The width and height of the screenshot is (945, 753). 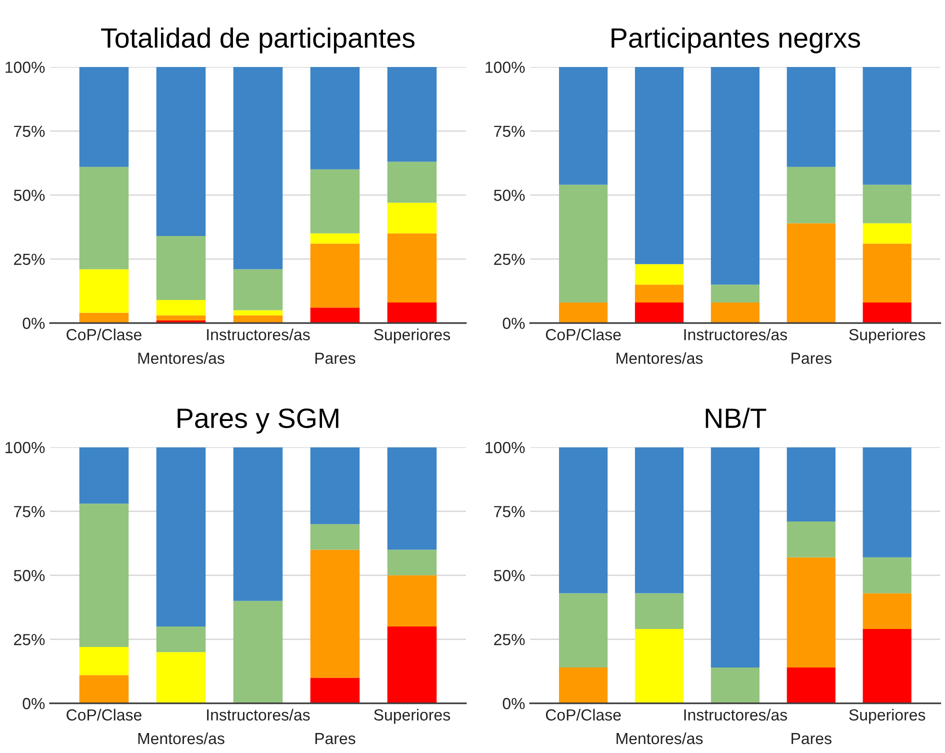 What do you see at coordinates (736, 418) in the screenshot?
I see `chart-title: NB/T` at bounding box center [736, 418].